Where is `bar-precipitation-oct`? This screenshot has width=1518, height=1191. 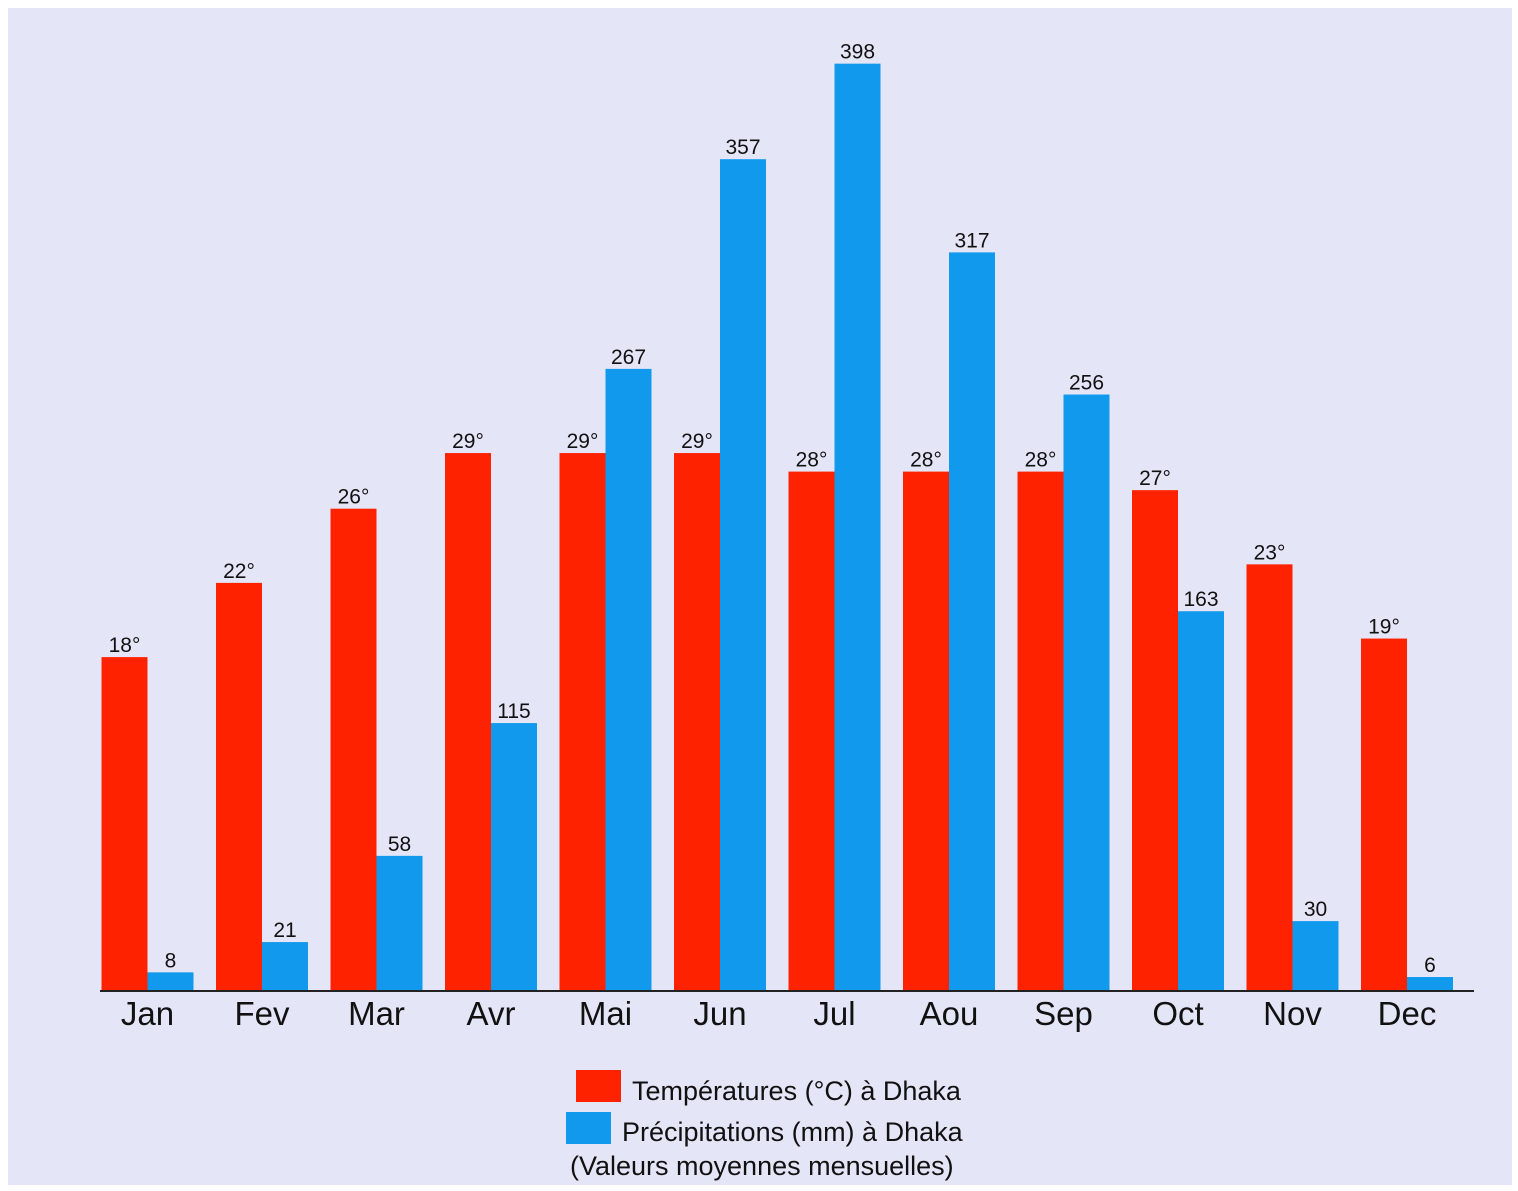 bar-precipitation-oct is located at coordinates (1201, 801).